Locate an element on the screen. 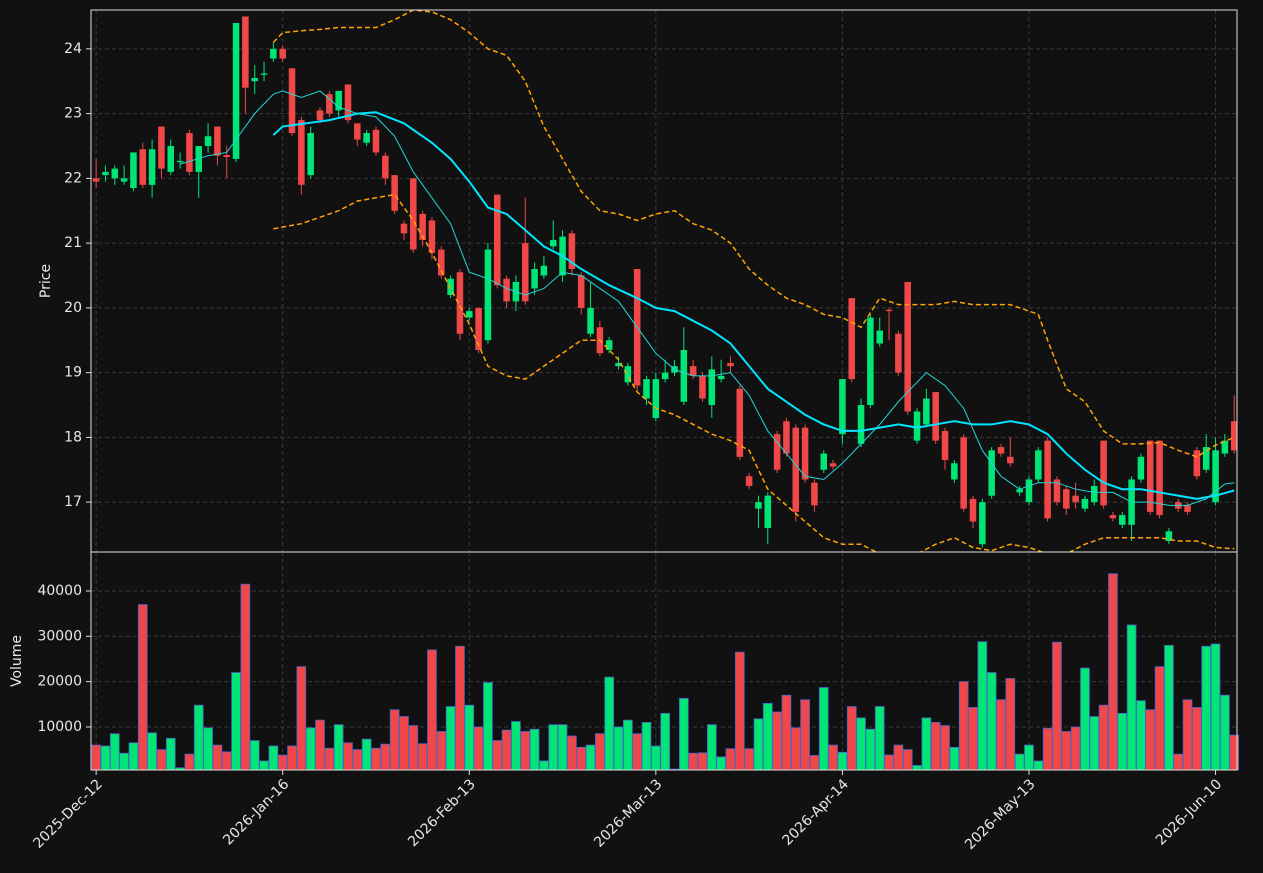  x-tick-label: 2026-Jan-16 is located at coordinates (256, 812).